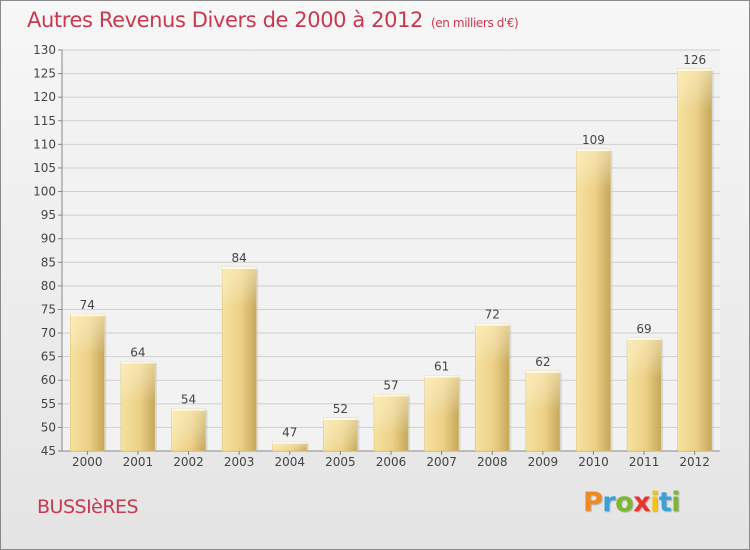  I want to click on bar-value-label: 109, so click(593, 140).